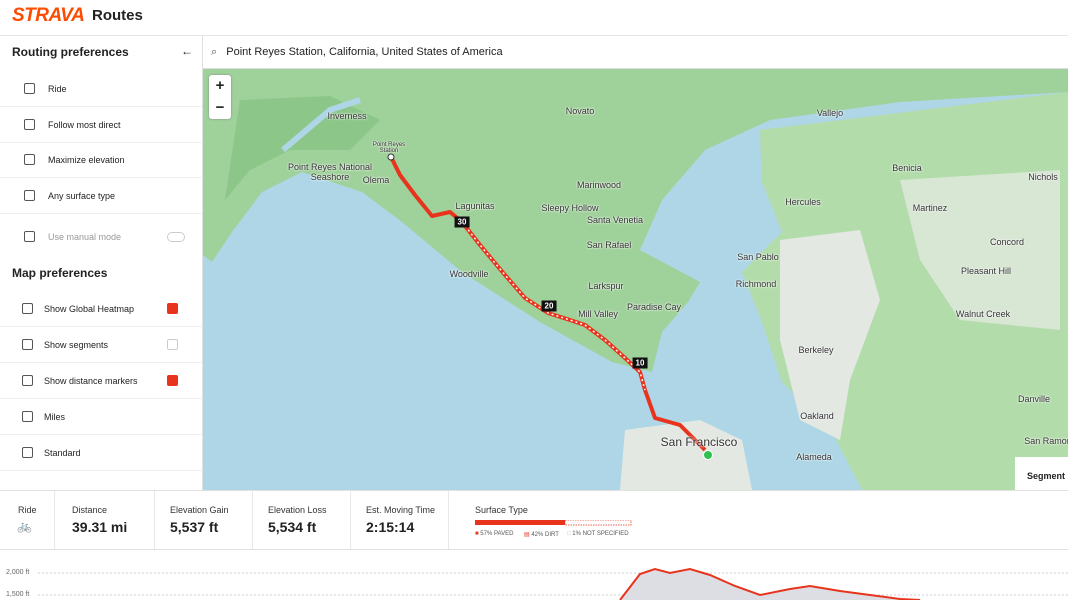 This screenshot has height=600, width=1068. What do you see at coordinates (640, 363) in the screenshot?
I see `distance-marker: 10` at bounding box center [640, 363].